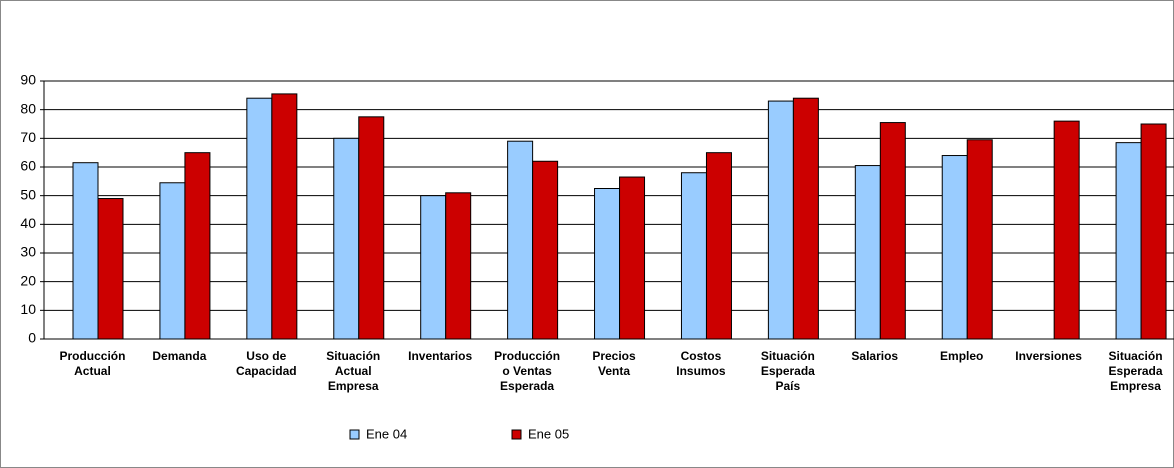 The height and width of the screenshot is (468, 1174). What do you see at coordinates (179, 356) in the screenshot?
I see `x-tick-label: Demanda` at bounding box center [179, 356].